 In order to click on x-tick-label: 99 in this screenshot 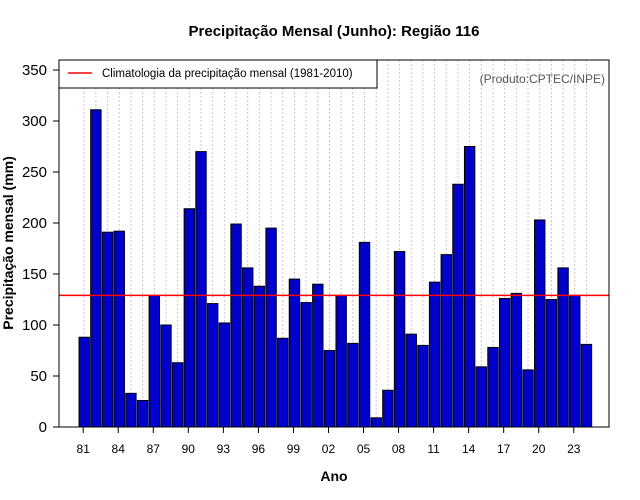, I will do `click(294, 449)`.